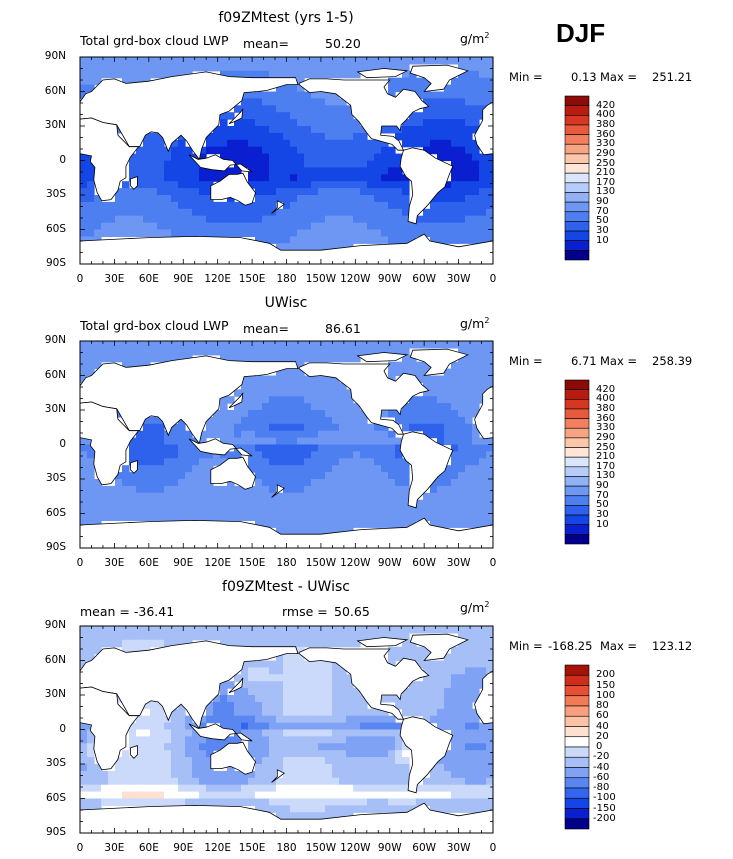 This screenshot has height=859, width=733. Describe the element at coordinates (601, 767) in the screenshot. I see `colorbar-label: -40` at that location.